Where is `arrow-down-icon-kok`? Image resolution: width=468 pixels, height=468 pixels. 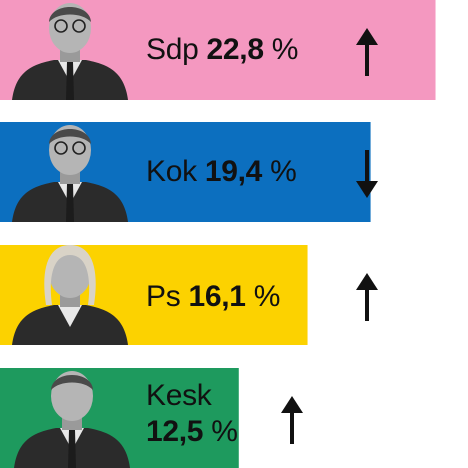 arrow-down-icon-kok is located at coordinates (367, 174).